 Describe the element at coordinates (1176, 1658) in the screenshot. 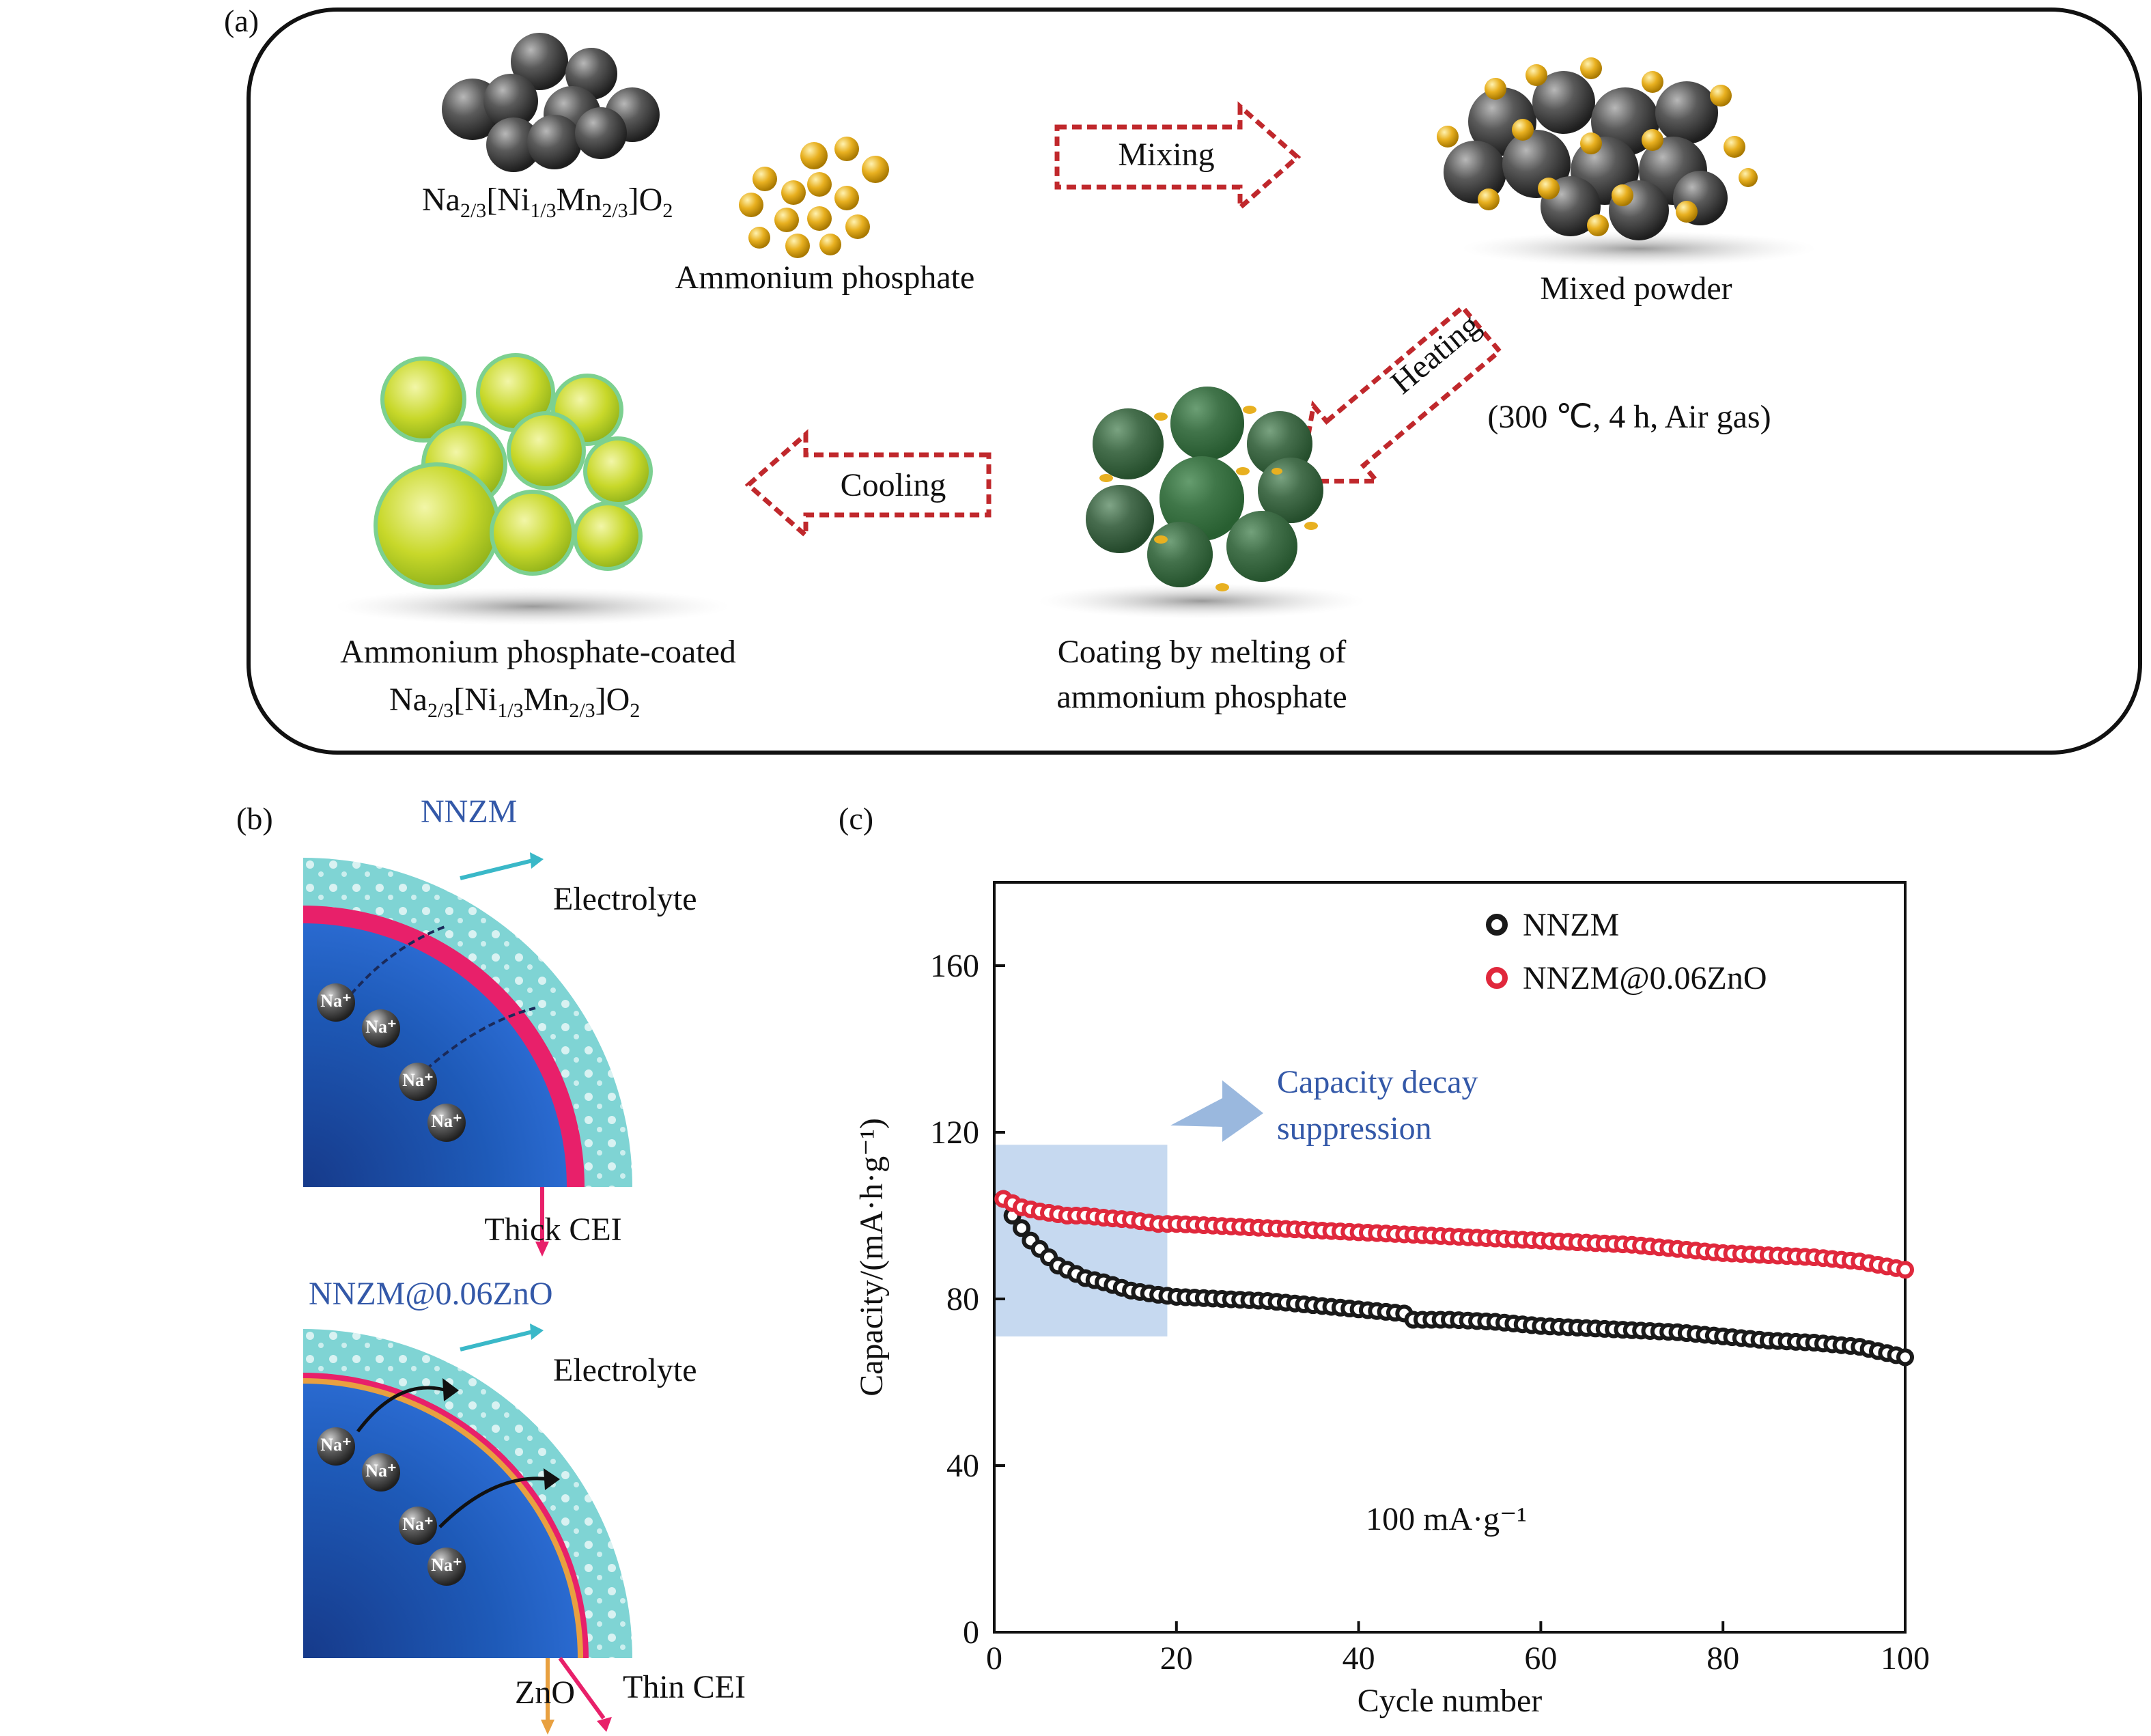

I see `x-tick-label: 20` at that location.